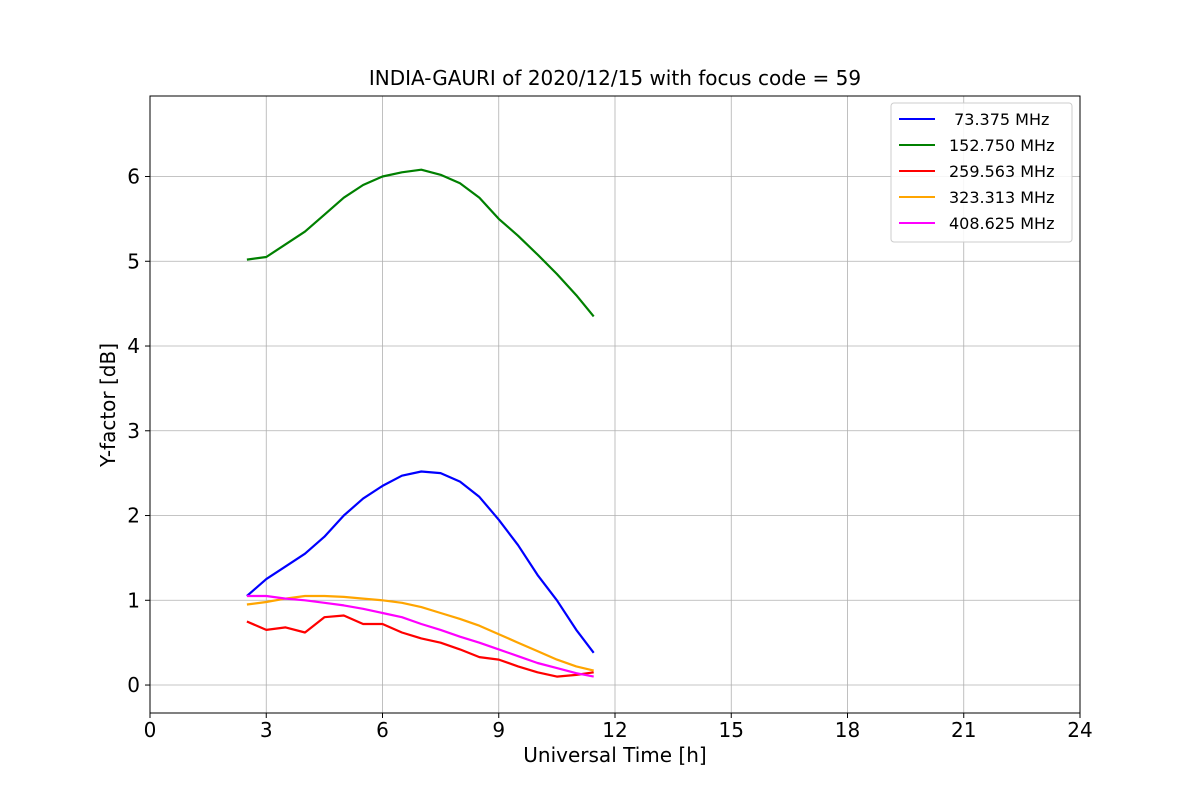 The image size is (1200, 800). Describe the element at coordinates (963, 730) in the screenshot. I see `x-tick-label-7: 21` at that location.